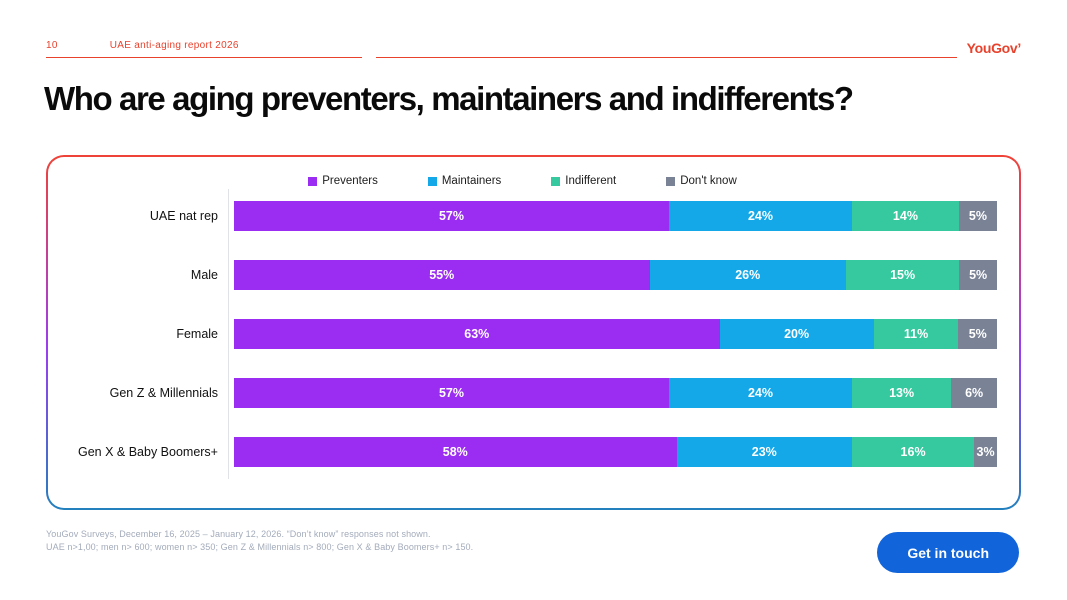 This screenshot has height=600, width=1067. Describe the element at coordinates (197, 334) in the screenshot. I see `category-label: Female` at that location.